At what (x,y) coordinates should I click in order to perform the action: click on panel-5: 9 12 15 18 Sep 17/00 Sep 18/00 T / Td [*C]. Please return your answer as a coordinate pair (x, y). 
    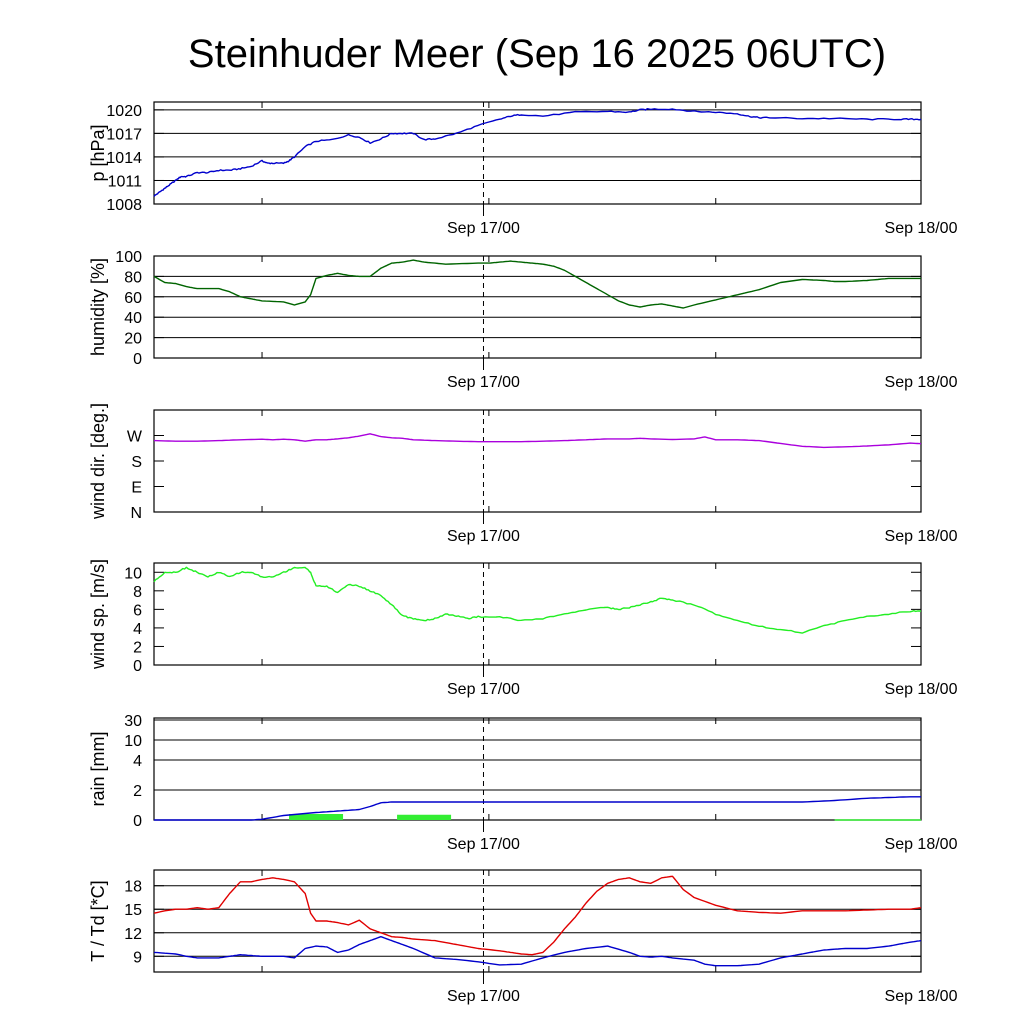
    Looking at the image, I should click on (523, 937).